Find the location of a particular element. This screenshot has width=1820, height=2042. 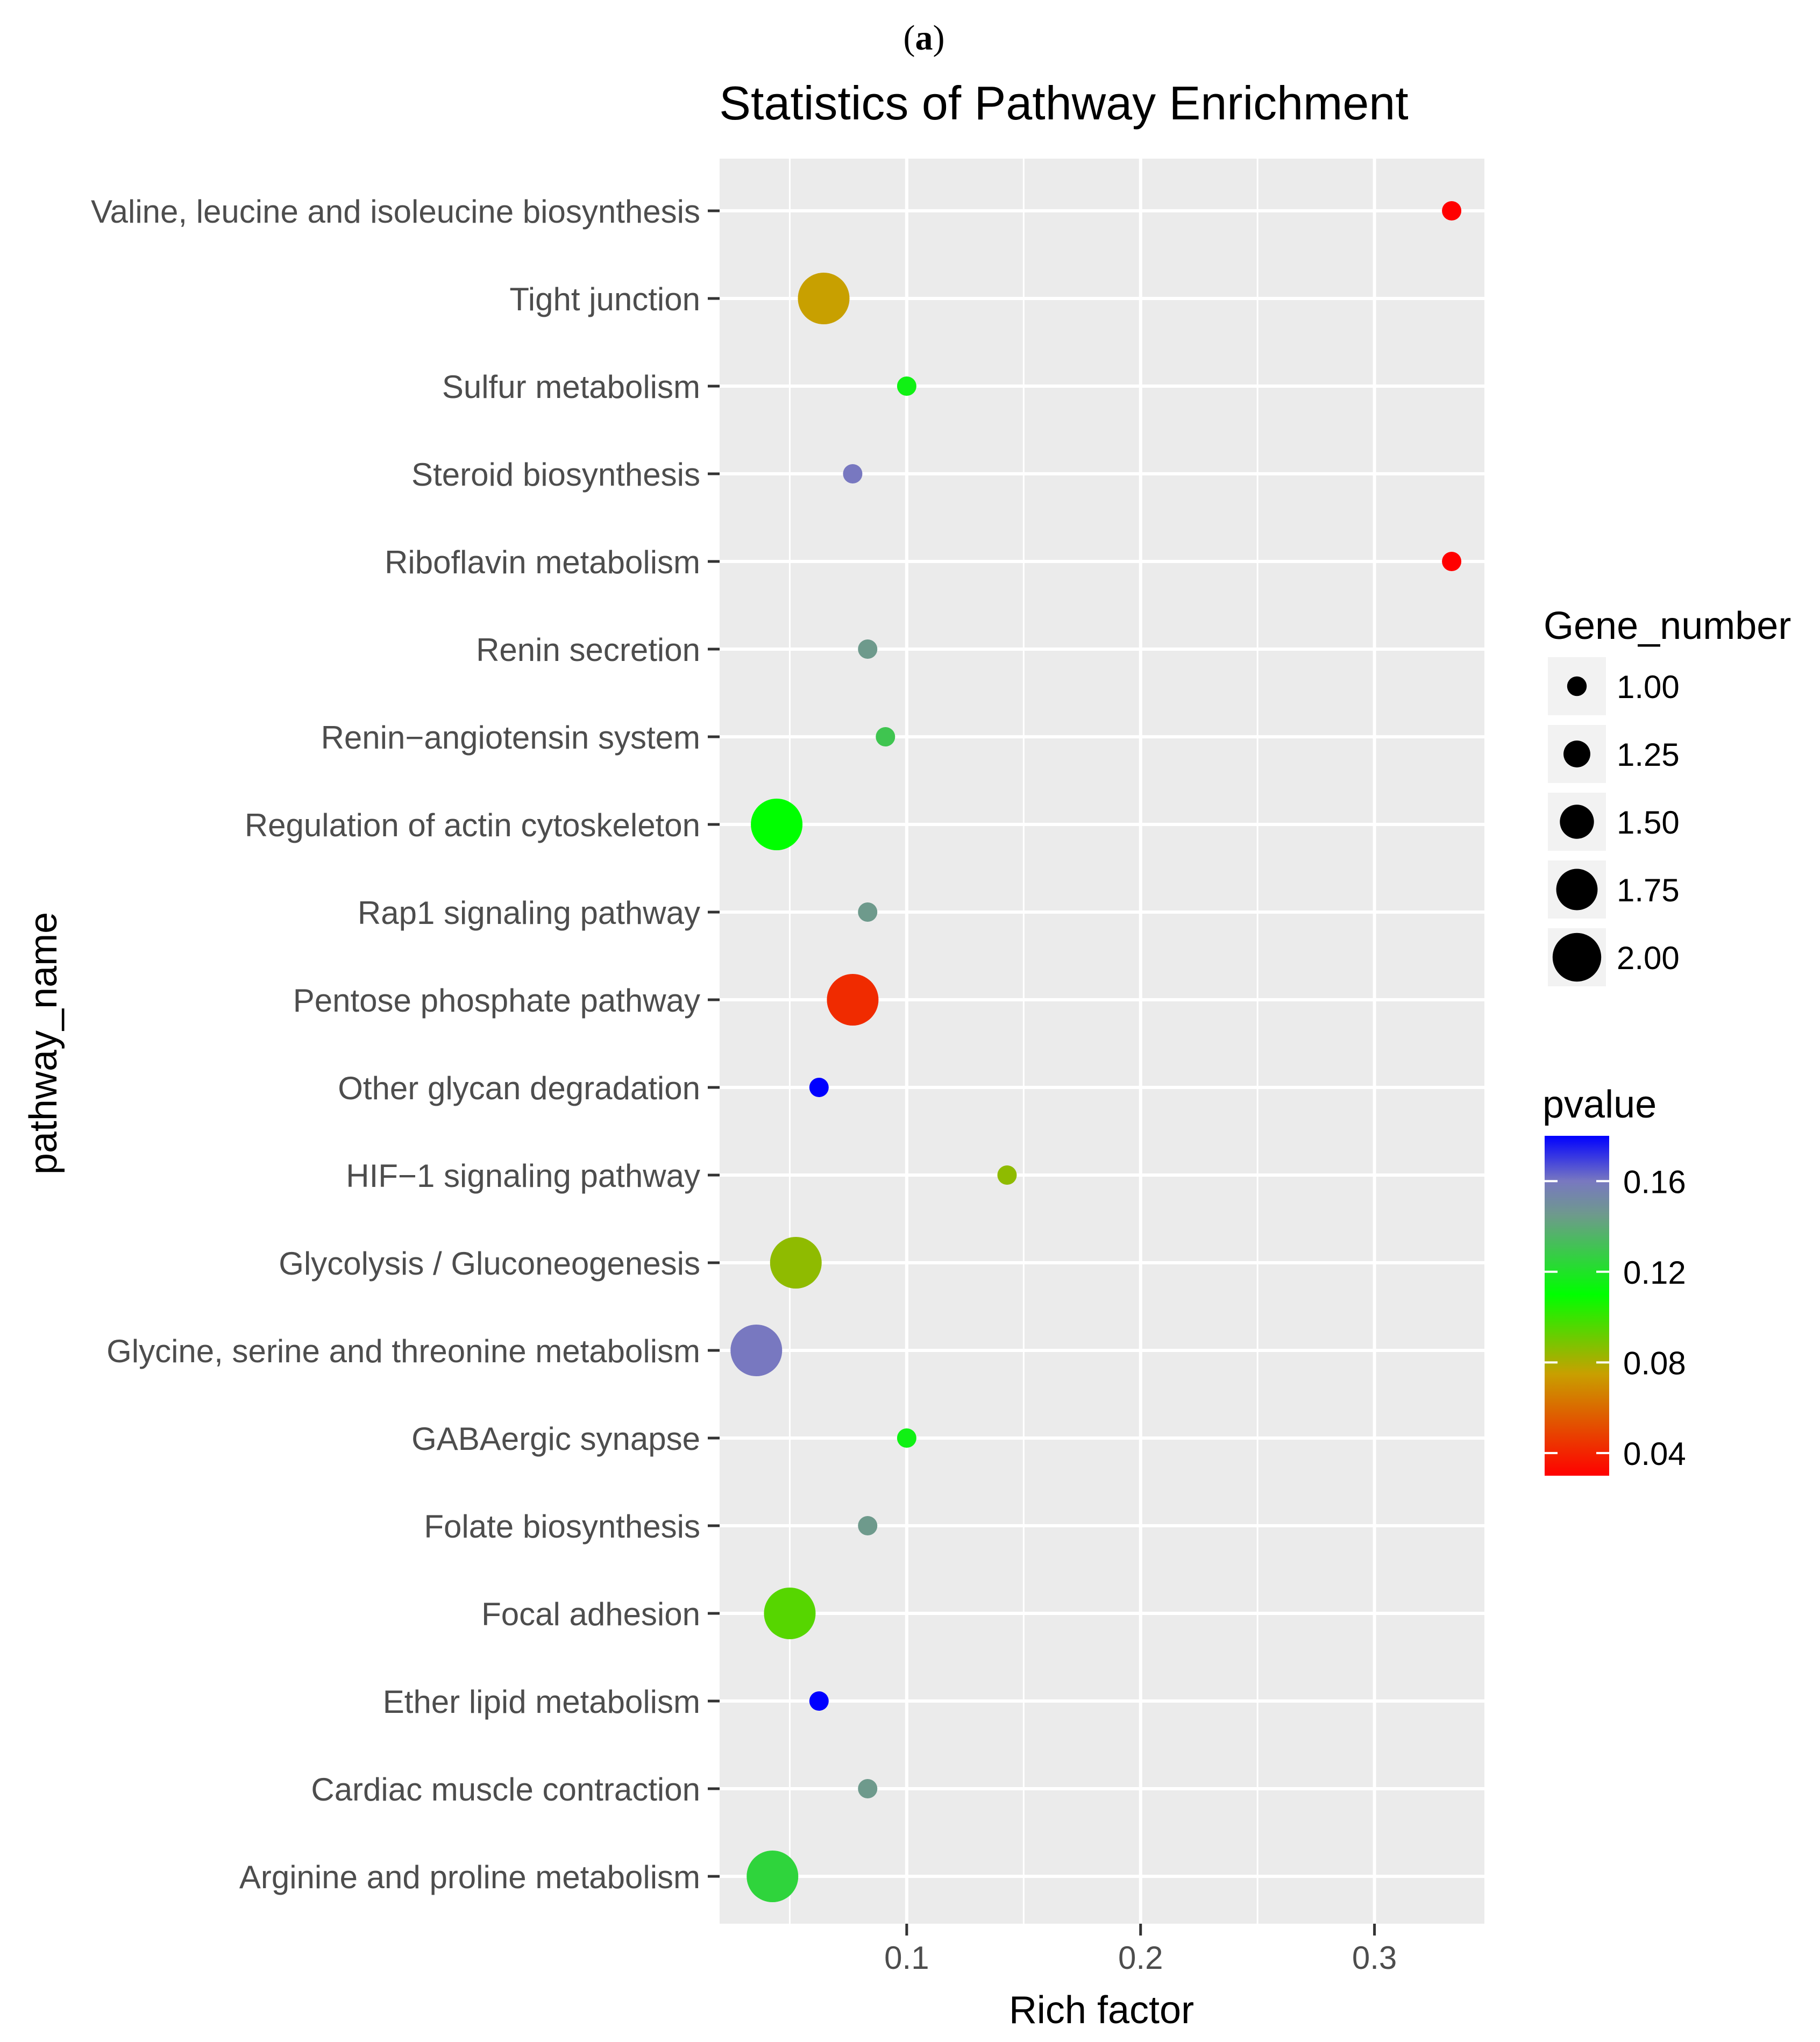

point-ether-lipid-metabolism is located at coordinates (819, 1701).